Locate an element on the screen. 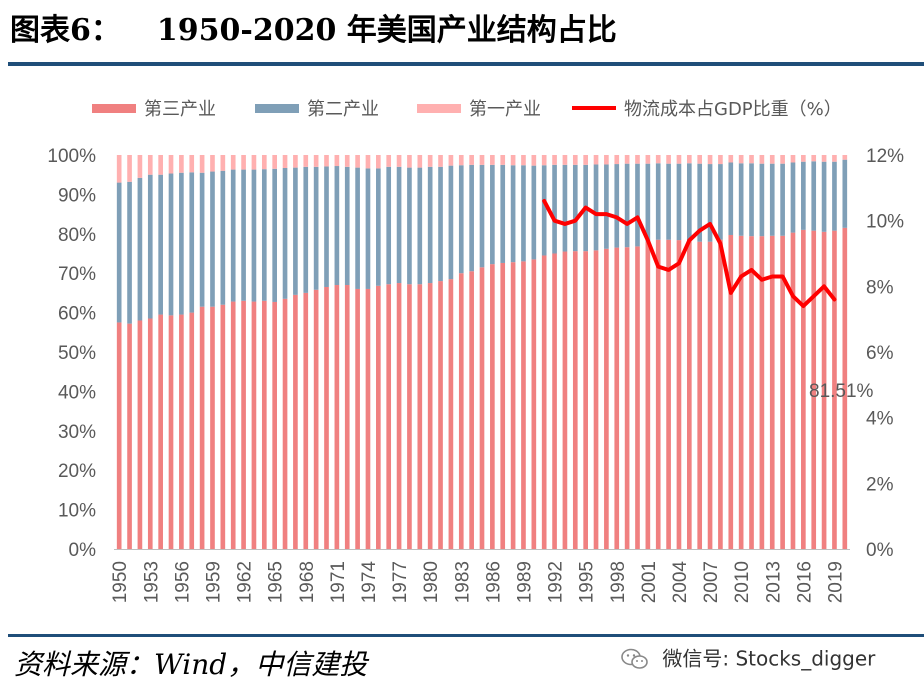 This screenshot has width=924, height=697. bar-1997-s3 is located at coordinates (606, 160).